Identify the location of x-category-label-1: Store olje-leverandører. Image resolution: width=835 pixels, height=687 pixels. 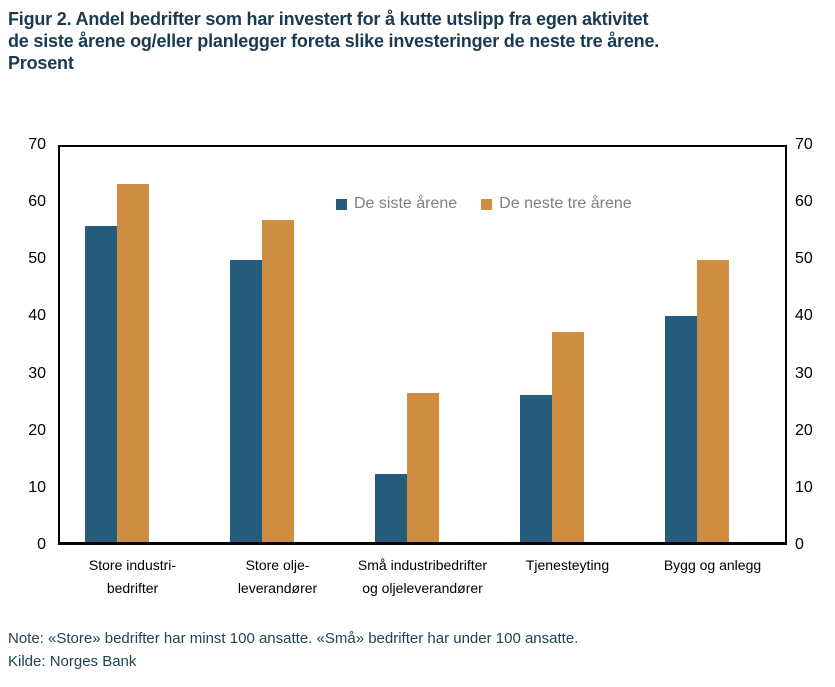
(278, 577).